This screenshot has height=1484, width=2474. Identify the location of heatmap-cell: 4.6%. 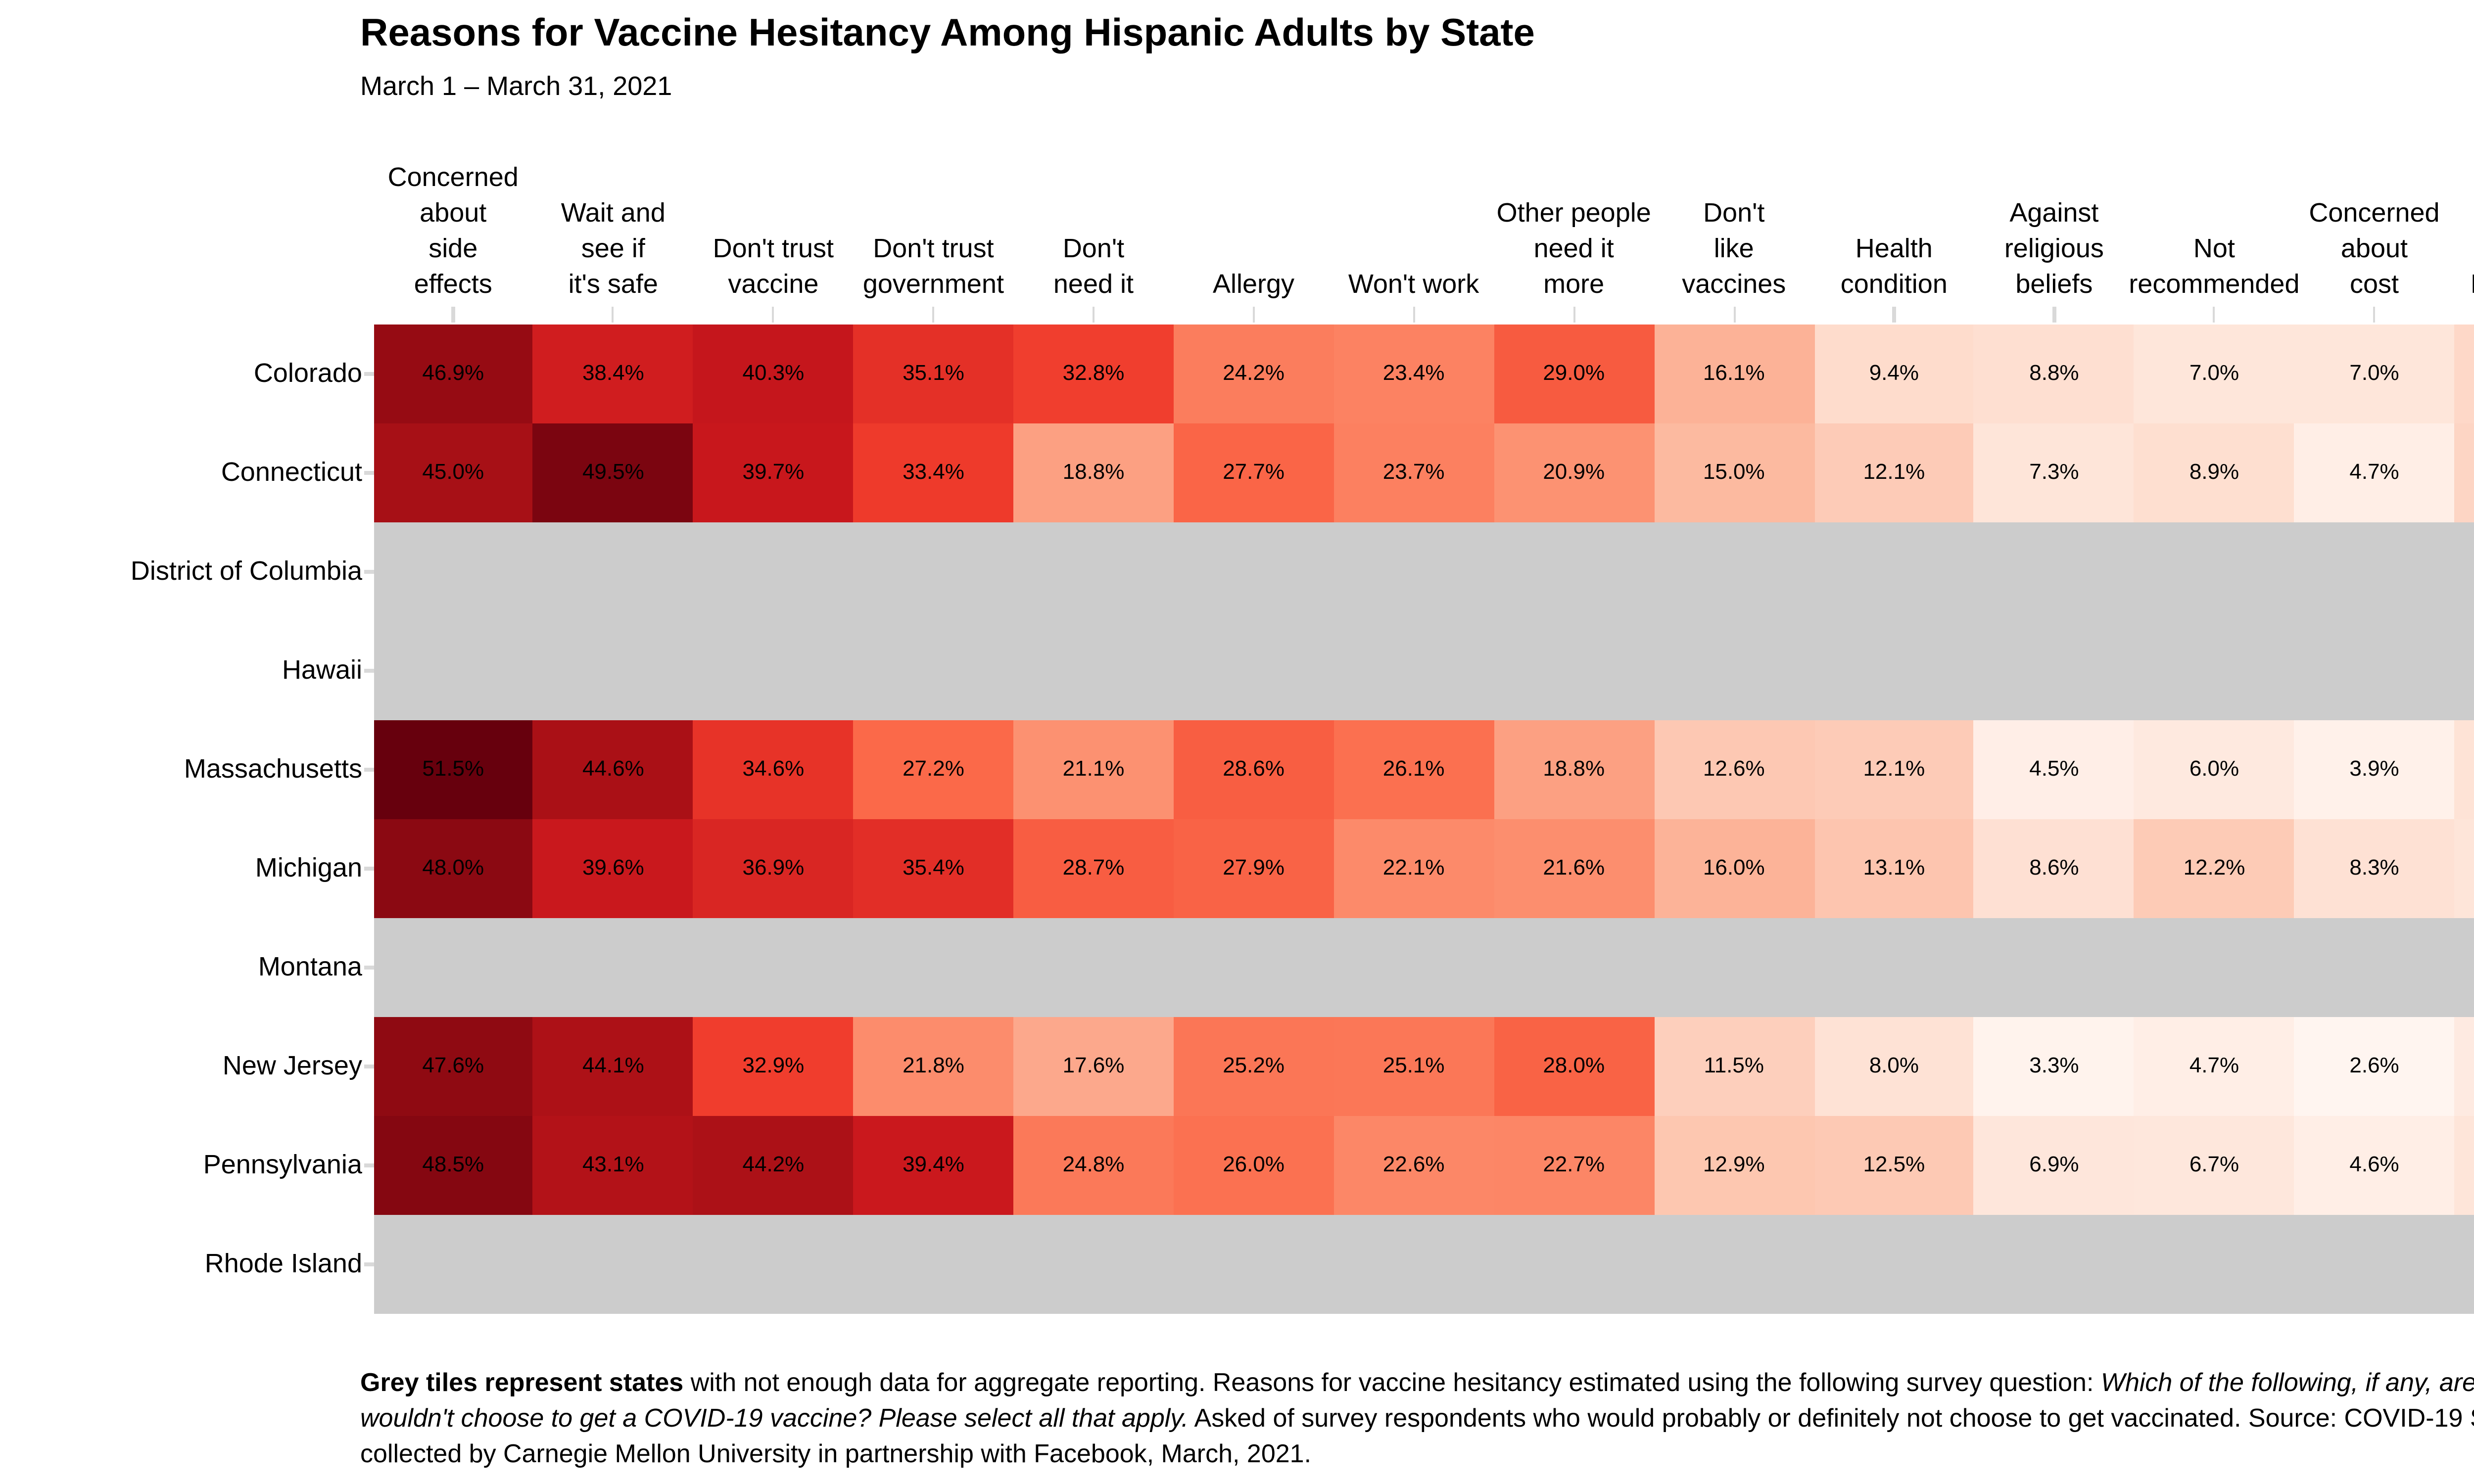
(2374, 1165).